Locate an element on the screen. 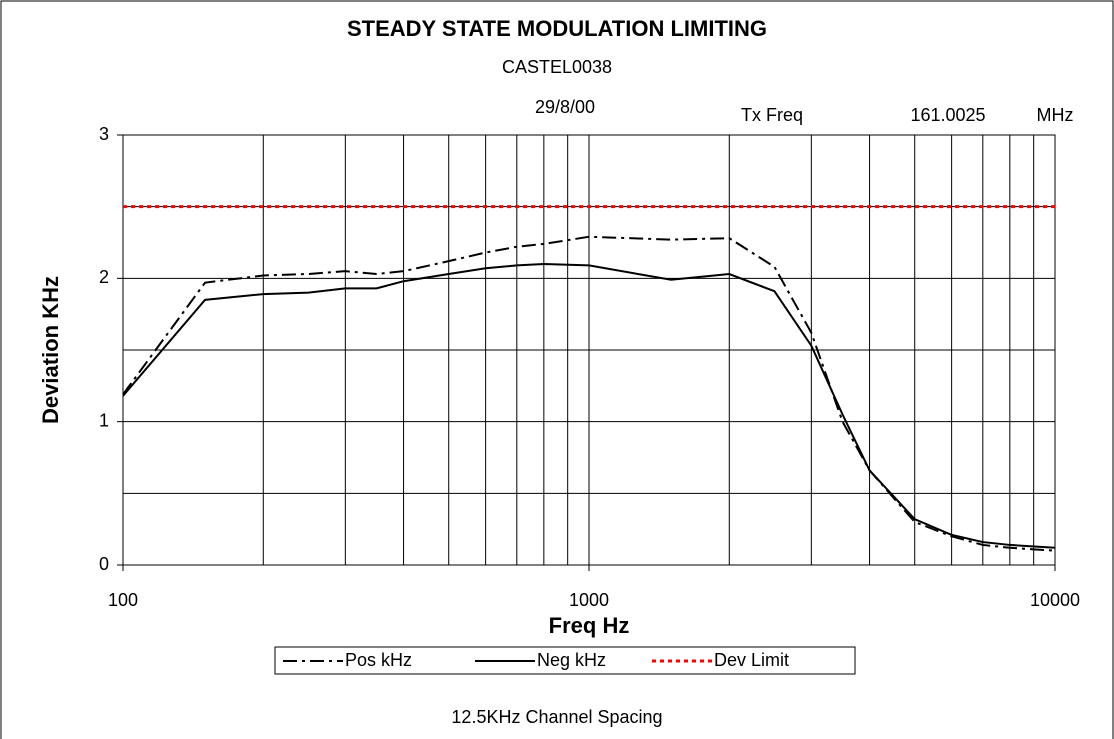 This screenshot has width=1114, height=739. annotation: 29/8/00 is located at coordinates (565, 107).